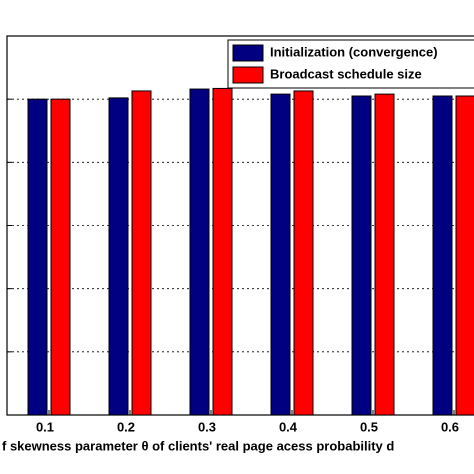  I want to click on x-tick-label: 0.3, so click(207, 426).